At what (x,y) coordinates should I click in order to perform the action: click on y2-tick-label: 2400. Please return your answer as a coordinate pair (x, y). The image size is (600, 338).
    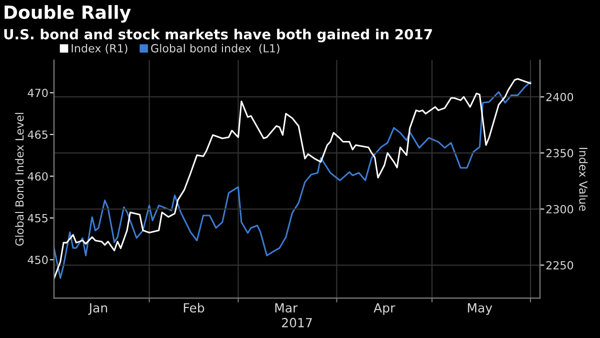
    Looking at the image, I should click on (560, 97).